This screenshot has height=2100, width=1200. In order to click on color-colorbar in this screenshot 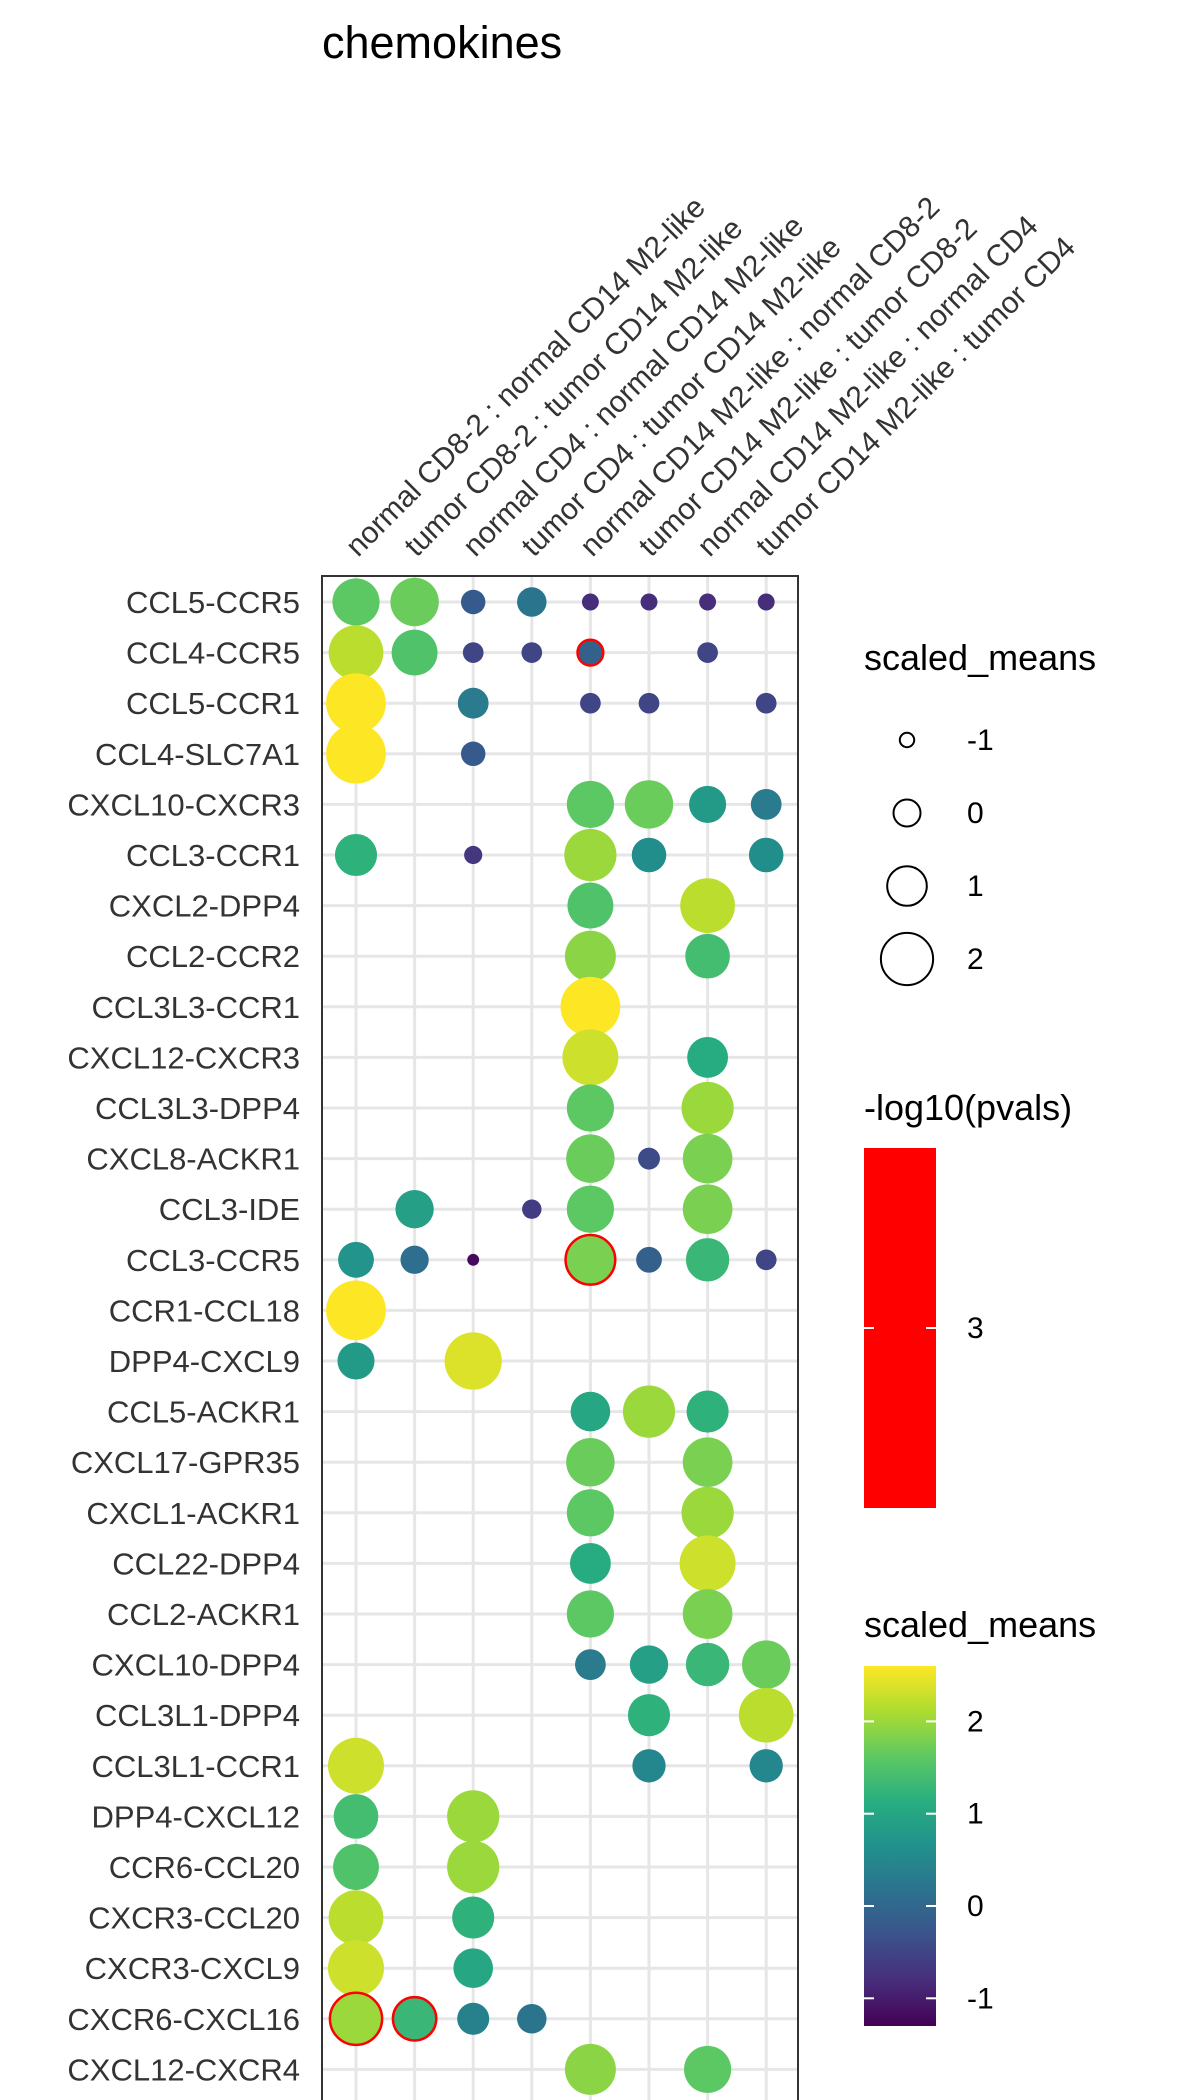, I will do `click(900, 1846)`.